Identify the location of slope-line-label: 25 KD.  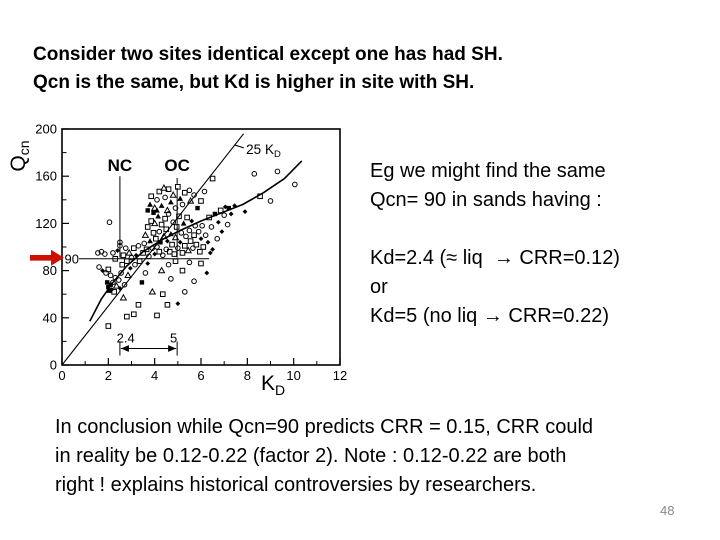
(263, 151).